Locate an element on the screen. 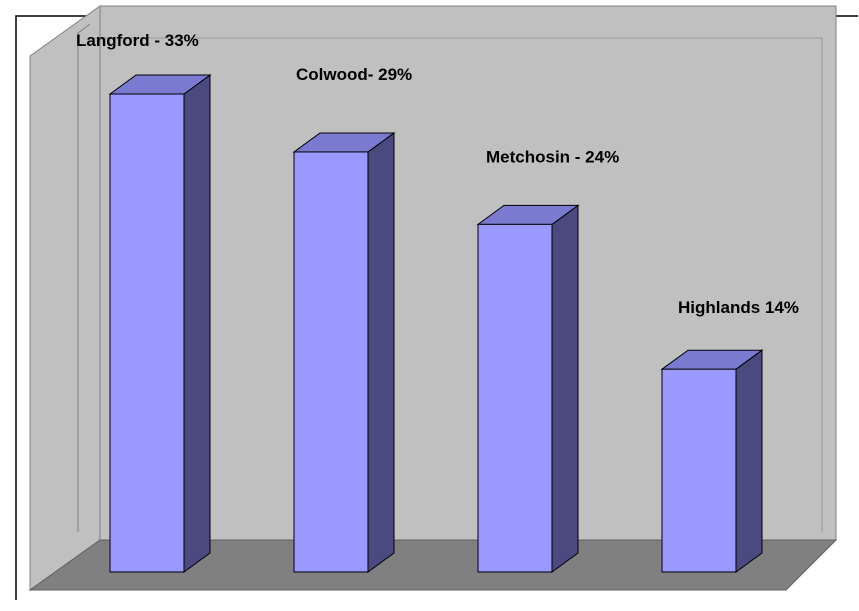 The width and height of the screenshot is (859, 611). bar-highlands is located at coordinates (712, 461).